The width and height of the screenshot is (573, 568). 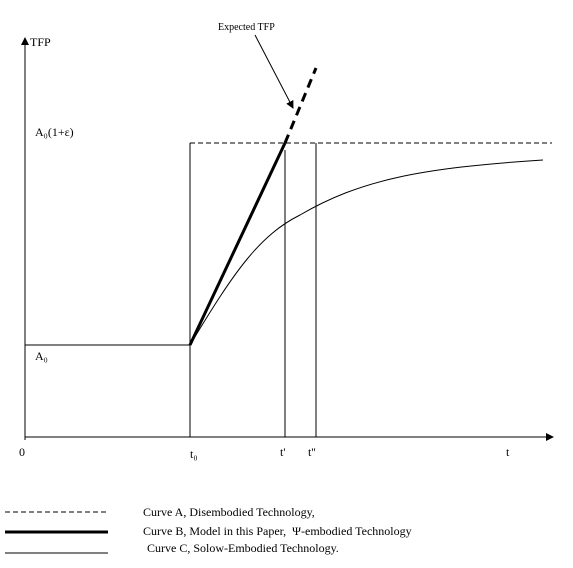 I want to click on legend-label: Curve A, Disembodied Technology,, so click(x=229, y=512).